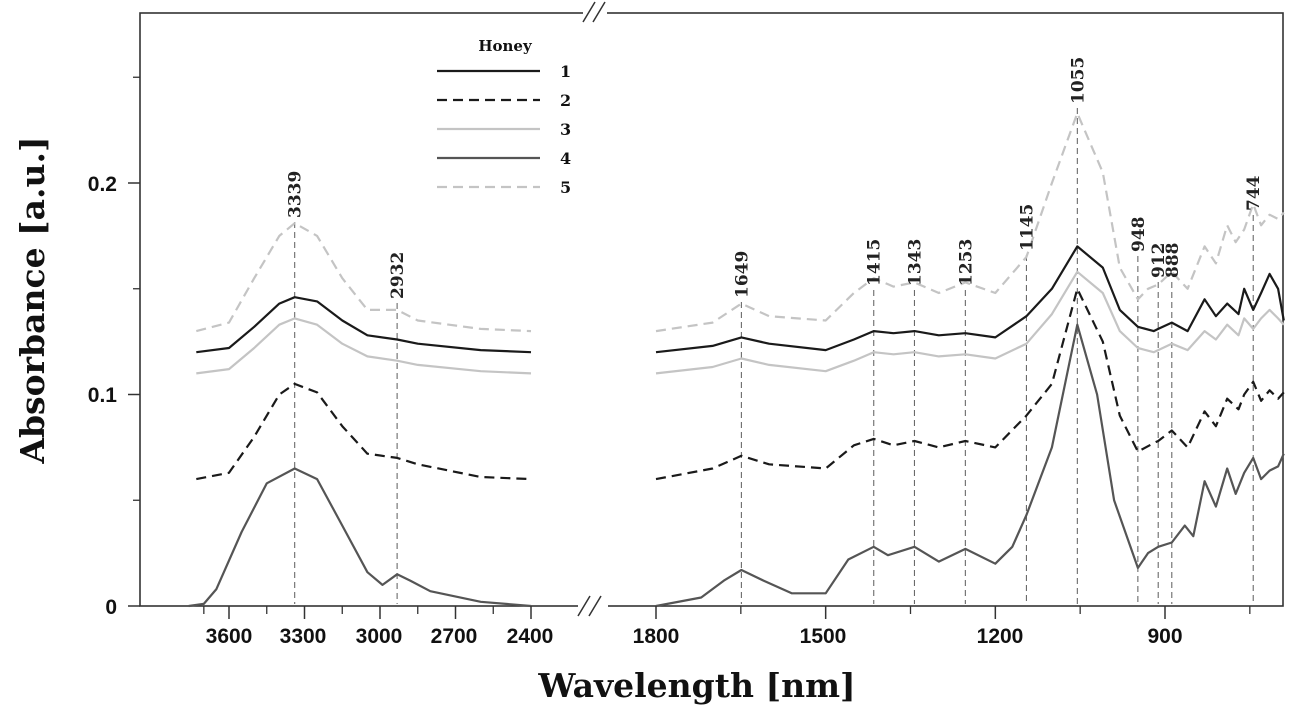 This screenshot has width=1300, height=707. I want to click on y-tick-label: 0.1, so click(103, 395).